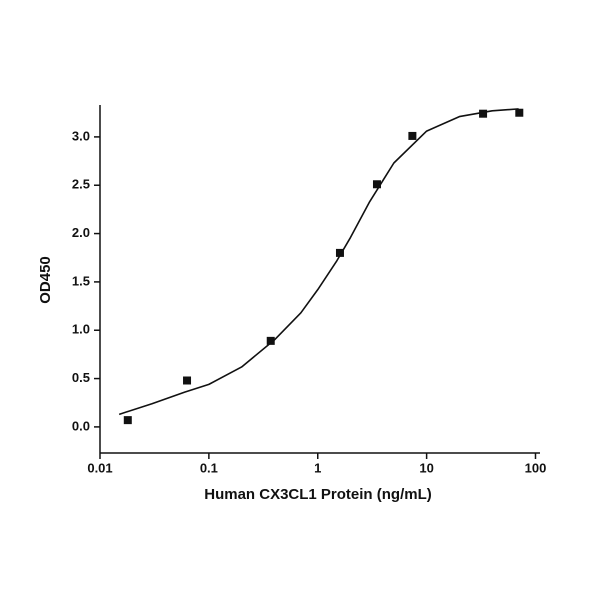  What do you see at coordinates (536, 467) in the screenshot?
I see `x-tick-label: 100` at bounding box center [536, 467].